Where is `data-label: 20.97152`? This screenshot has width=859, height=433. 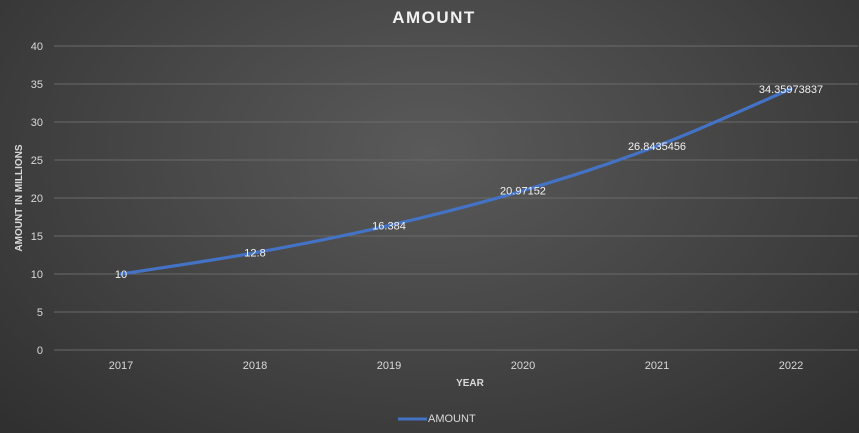
data-label: 20.97152 is located at coordinates (523, 192).